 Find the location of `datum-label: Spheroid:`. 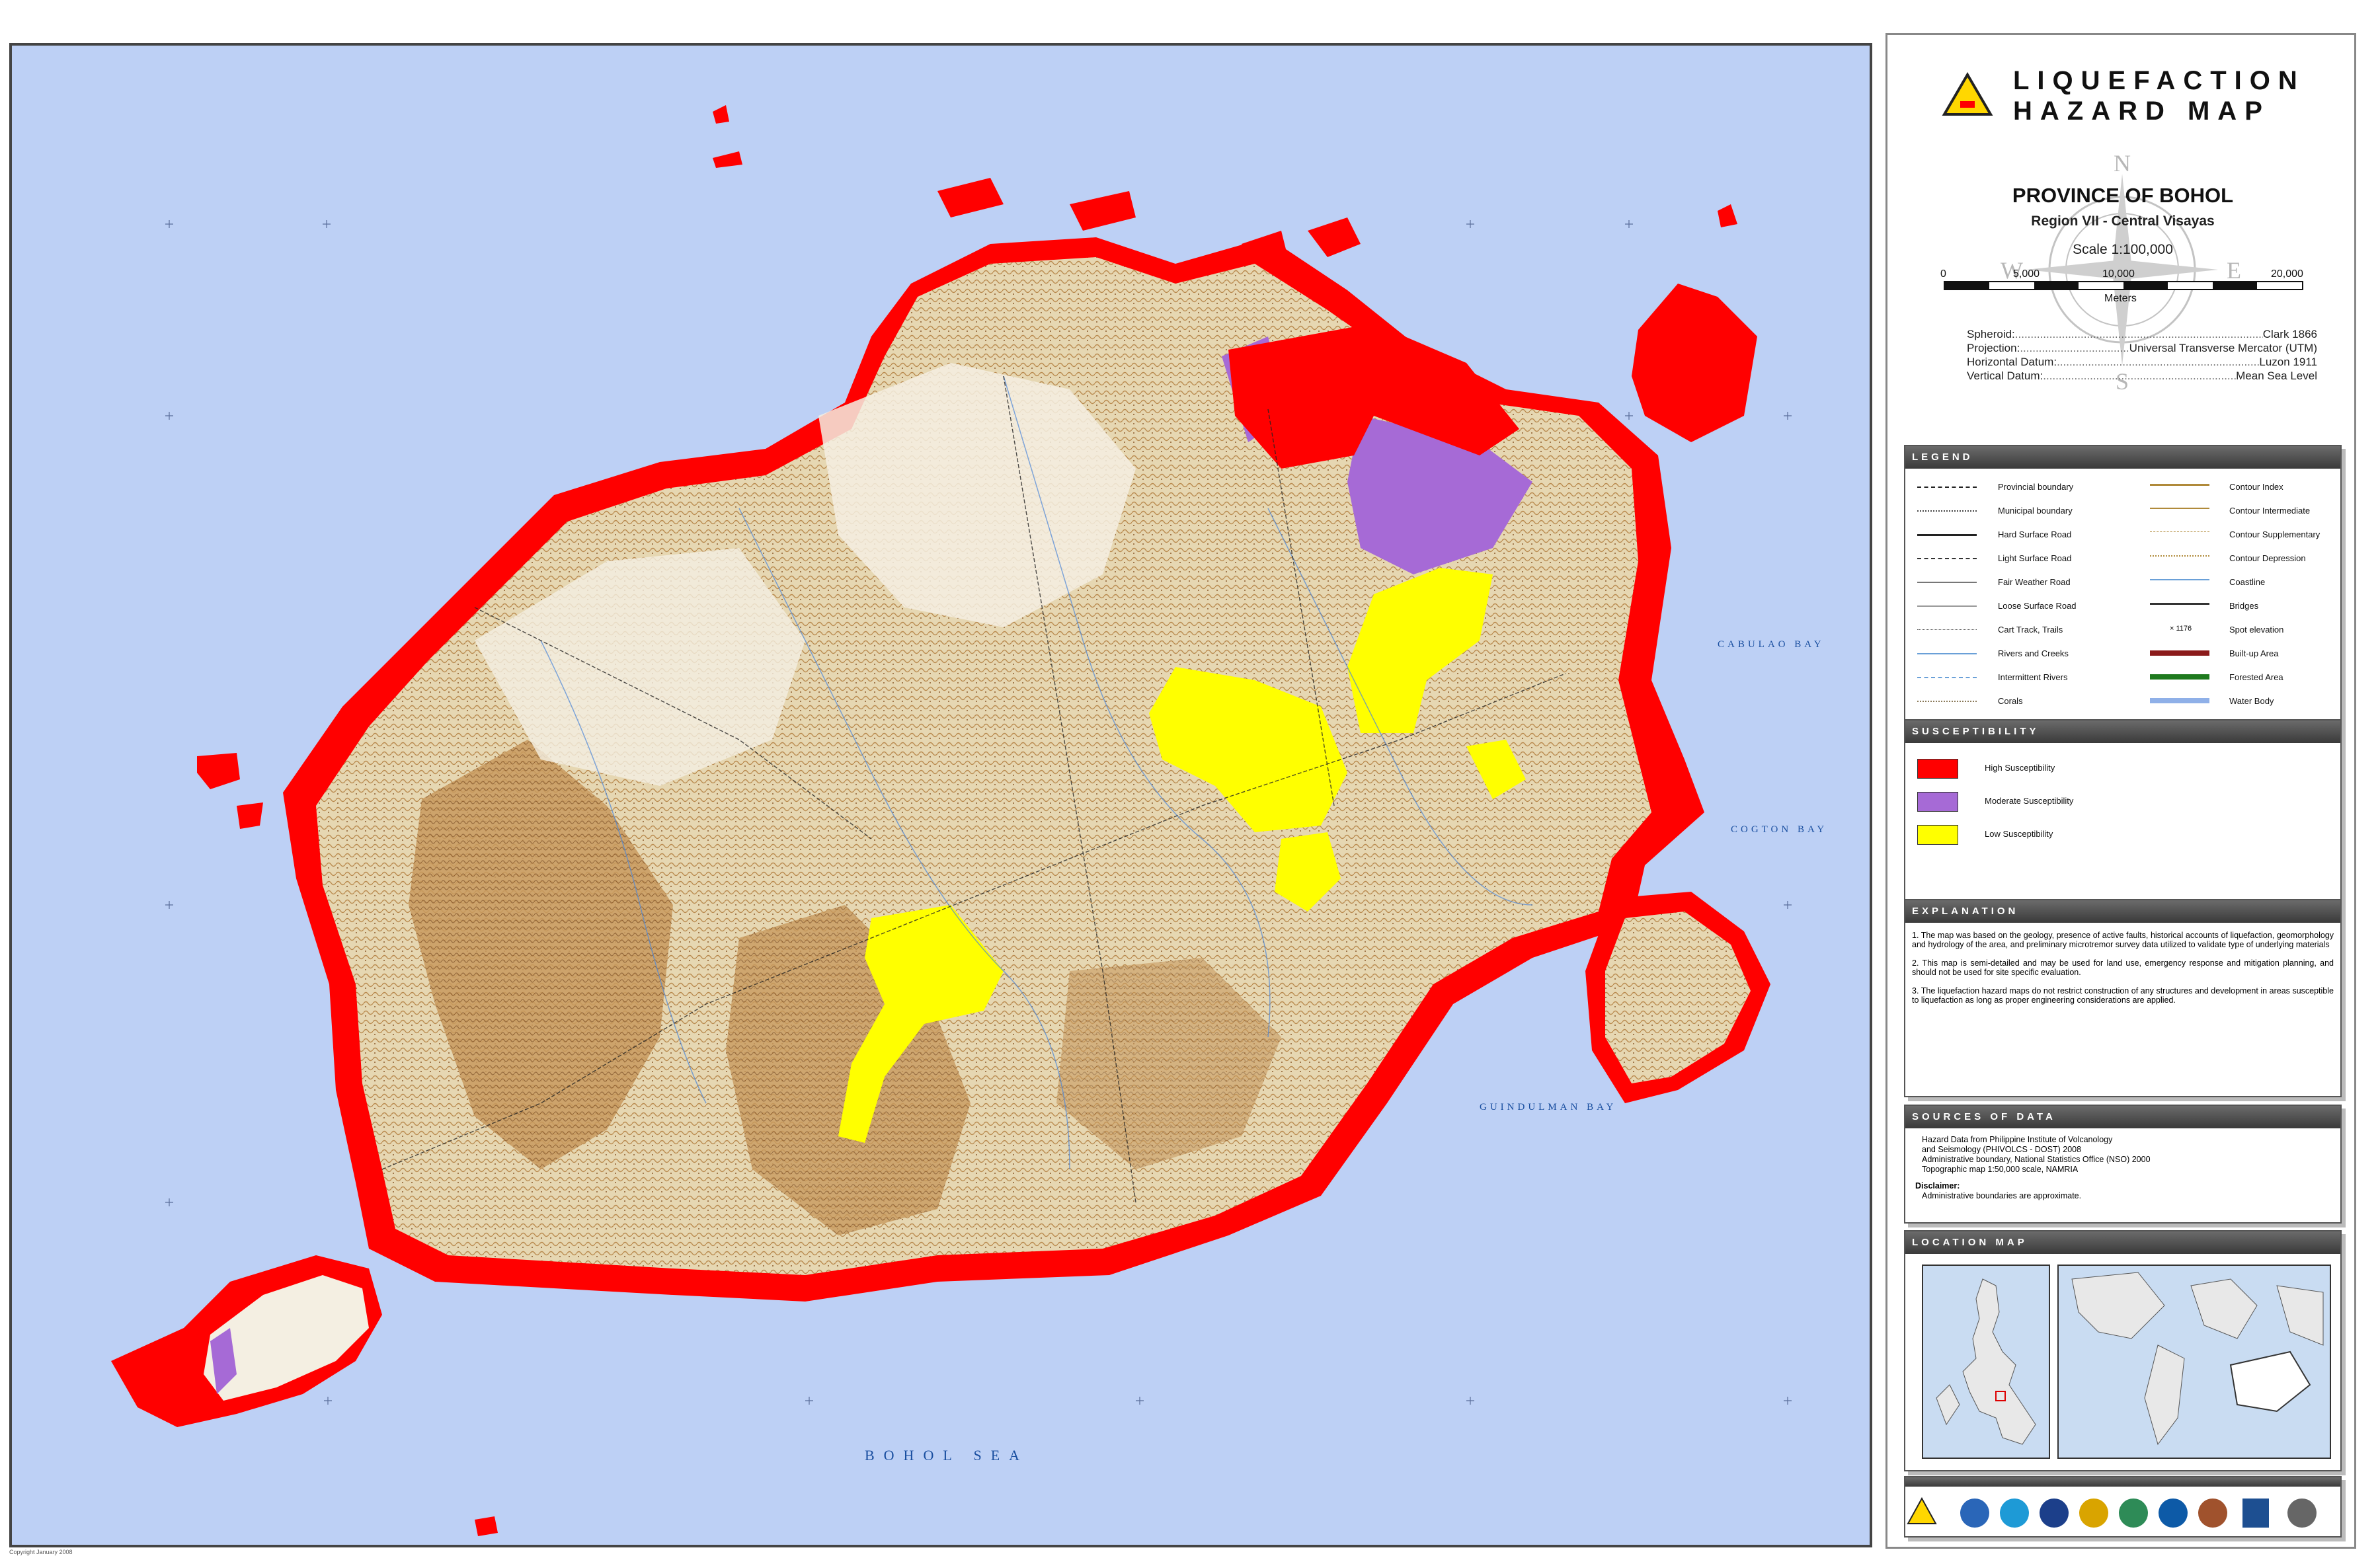

datum-label: Spheroid: is located at coordinates (1991, 334).